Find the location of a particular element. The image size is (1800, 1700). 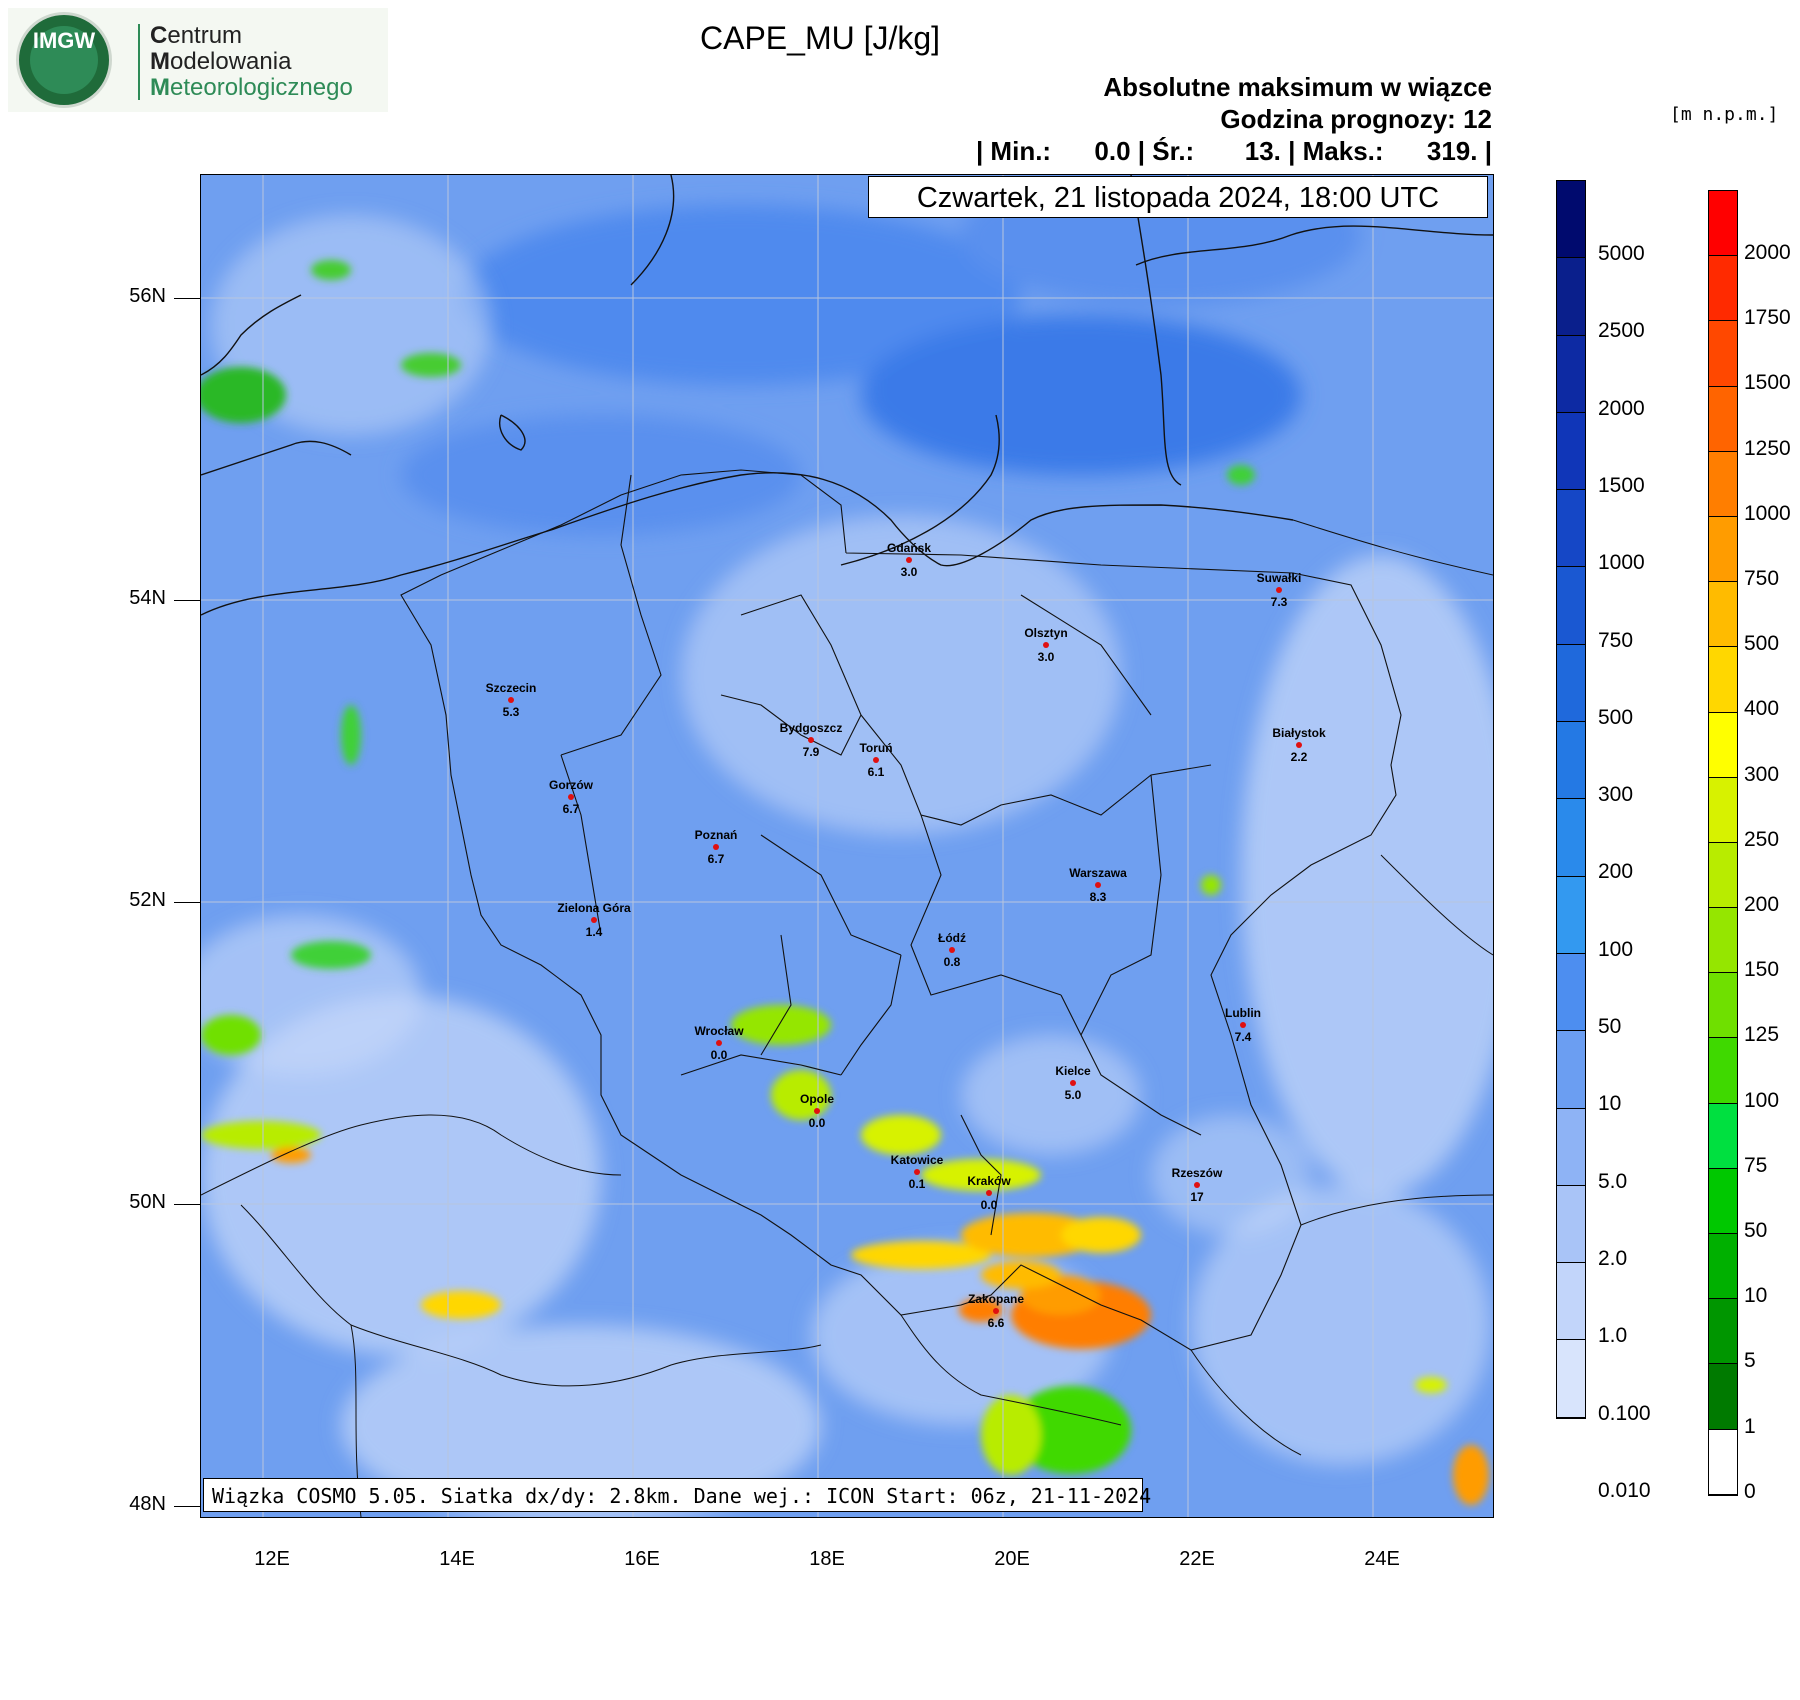

colorbar-label: 1750 is located at coordinates (1767, 318).